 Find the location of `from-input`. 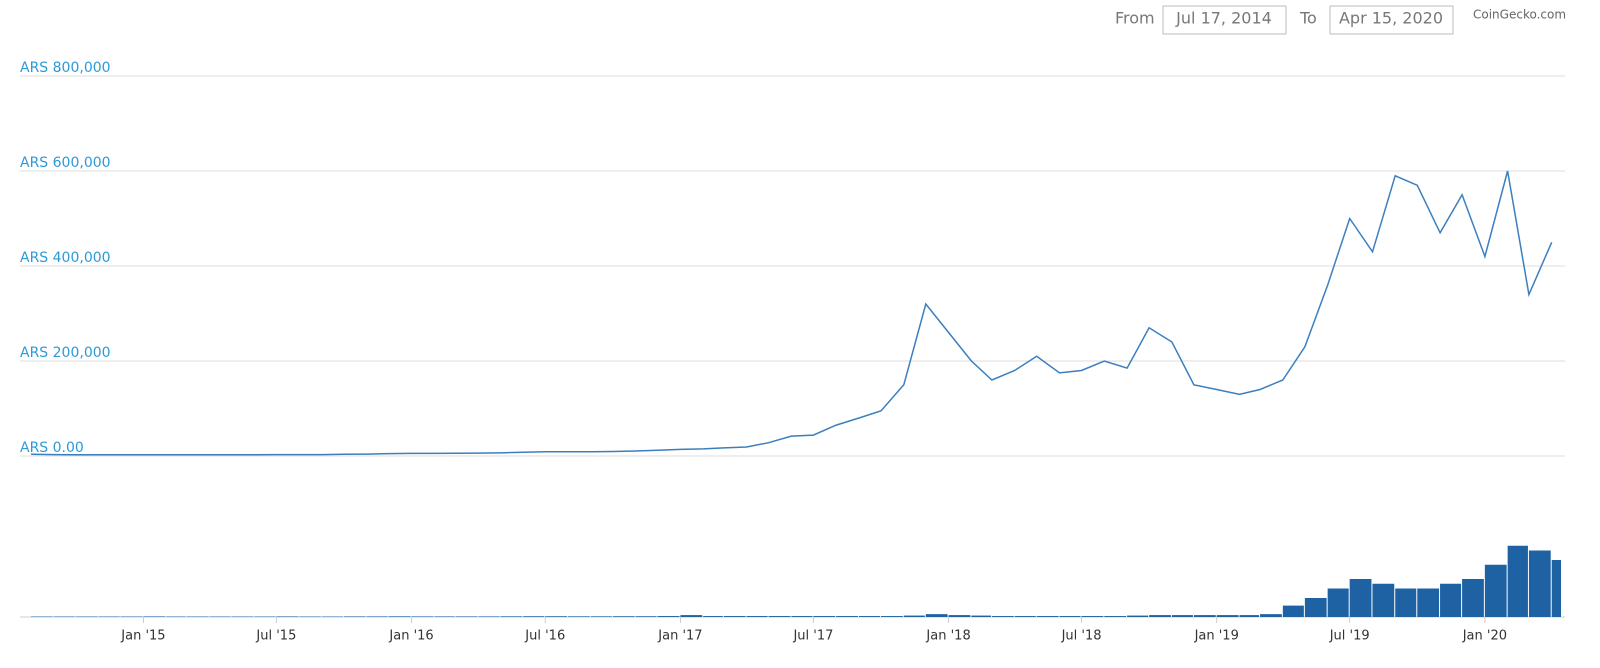

from-input is located at coordinates (1224, 20).